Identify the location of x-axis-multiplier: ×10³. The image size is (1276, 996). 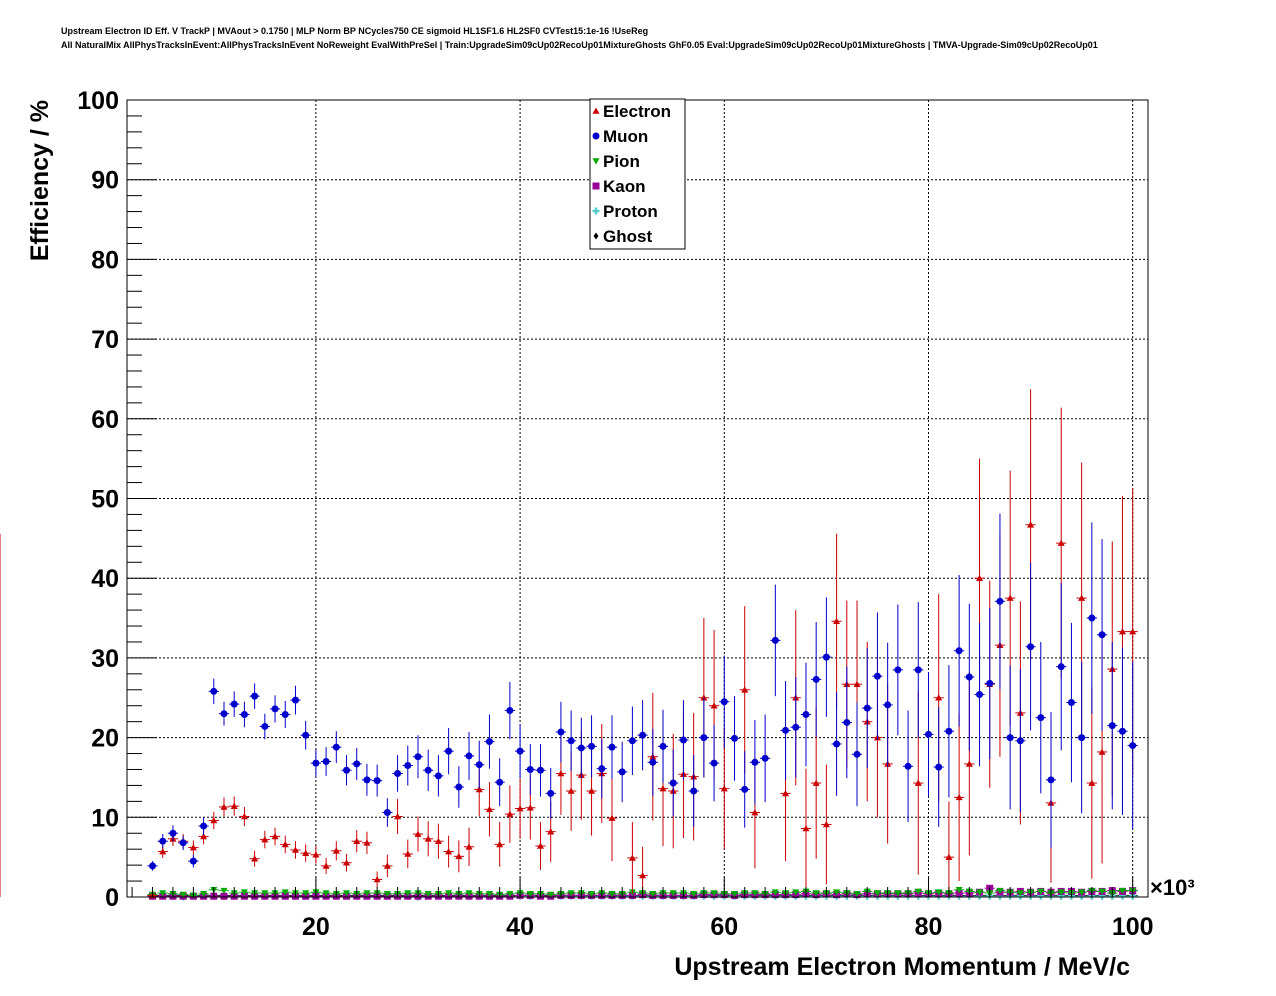
(1172, 887).